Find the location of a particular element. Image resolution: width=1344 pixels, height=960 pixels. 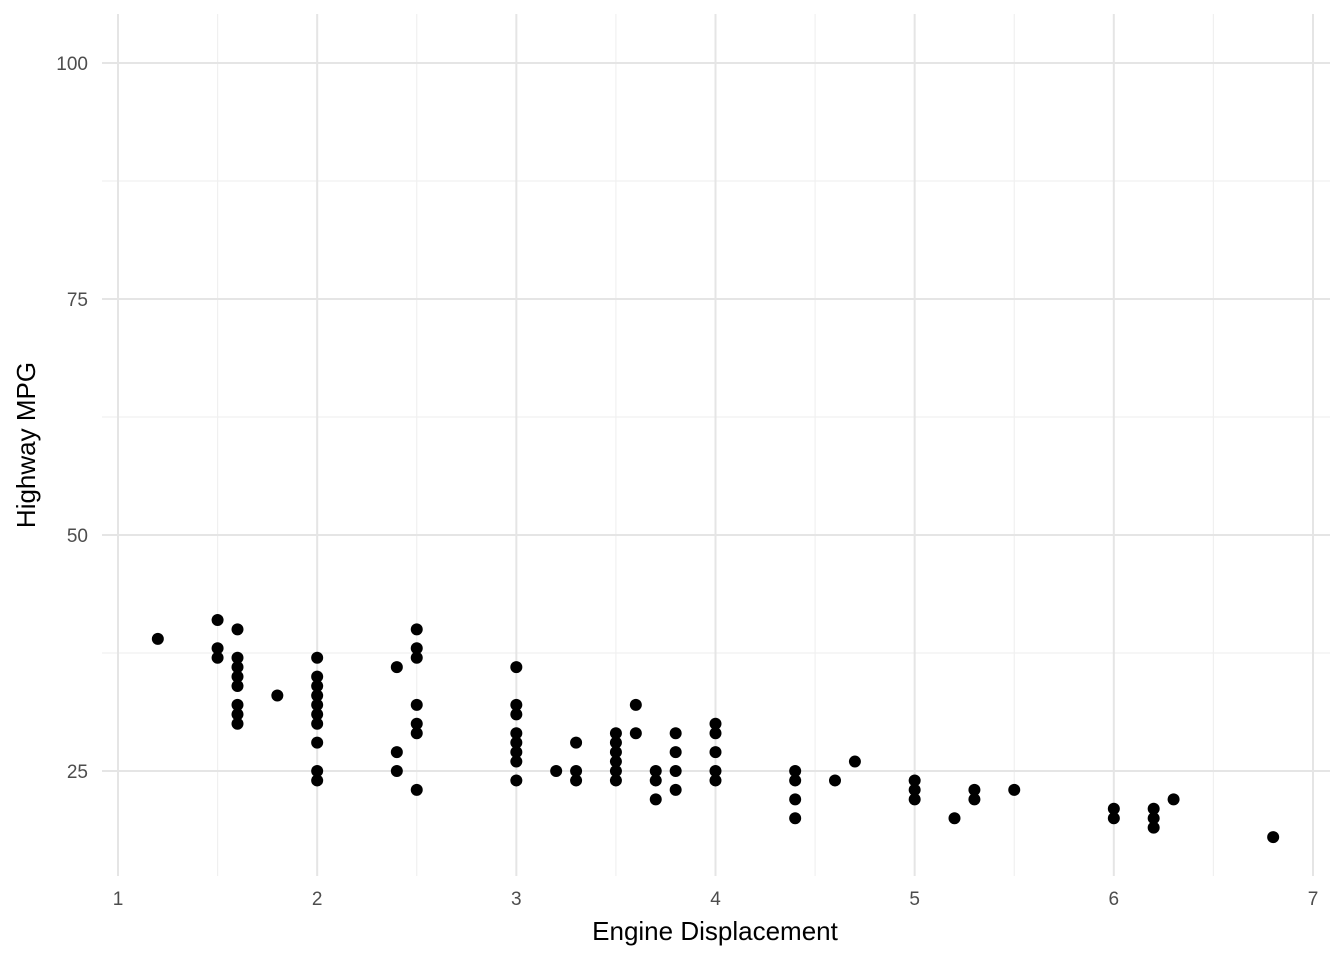

x-tick-label: 2 is located at coordinates (317, 899).